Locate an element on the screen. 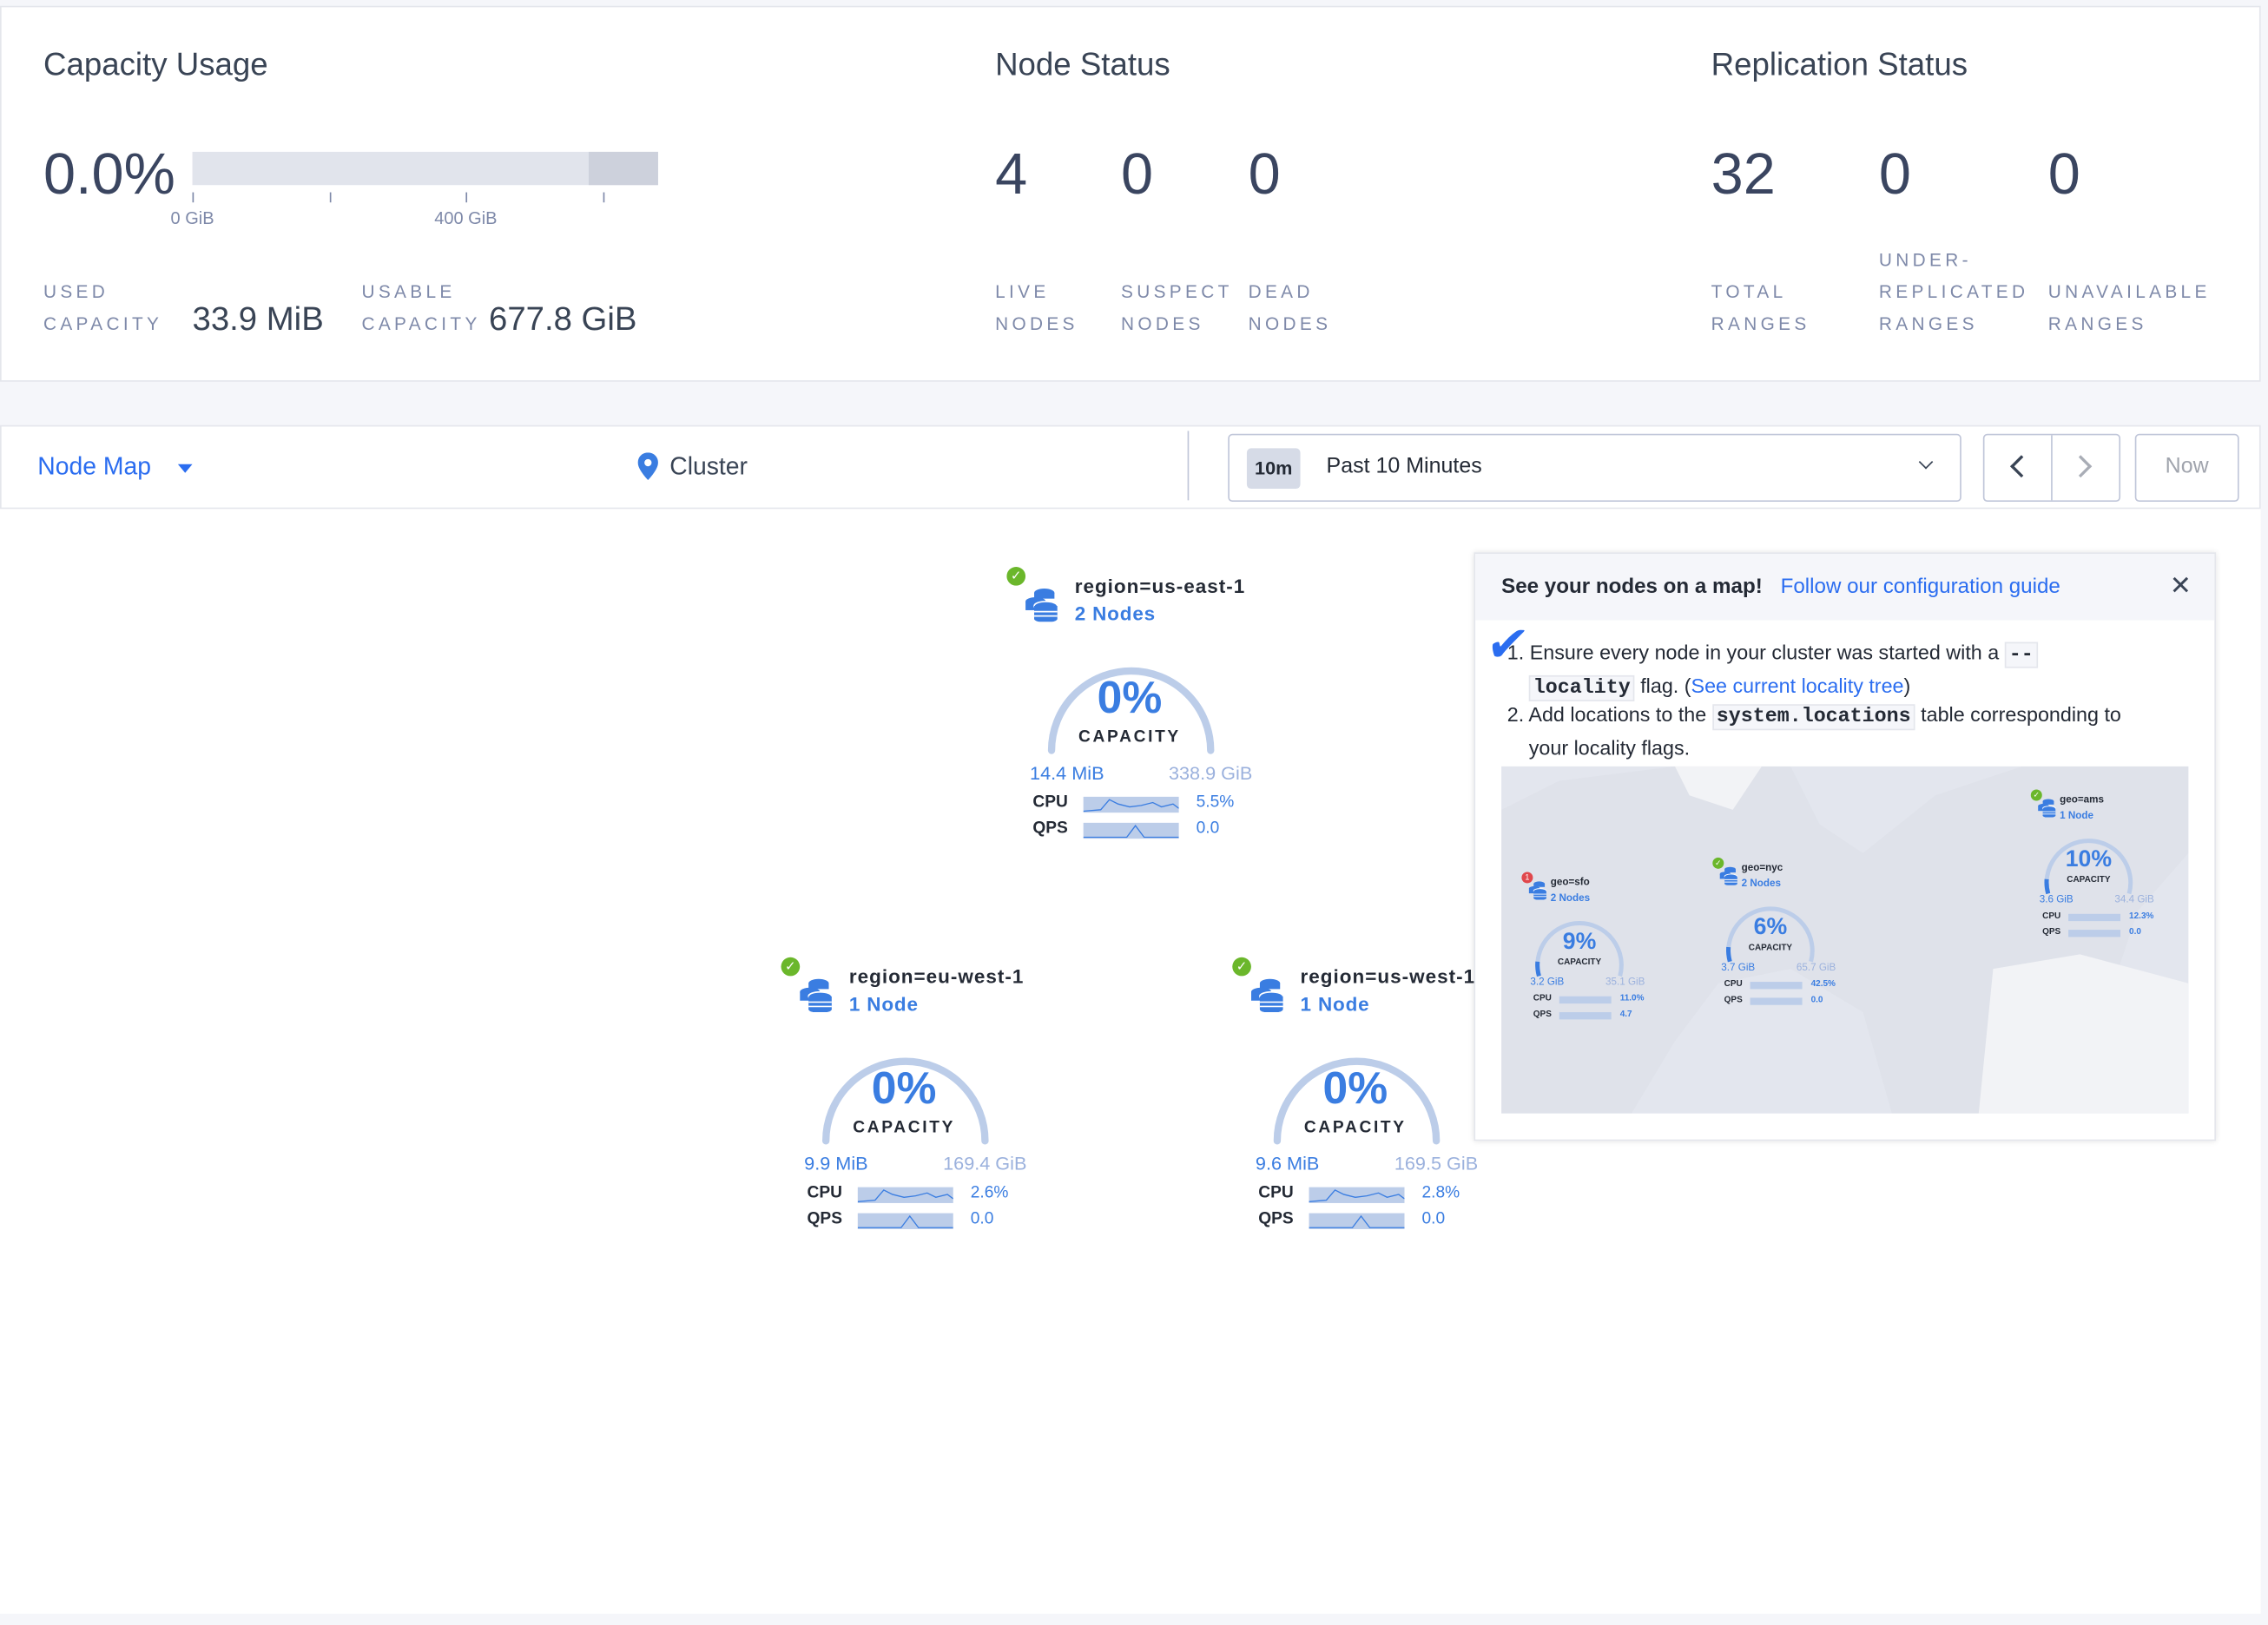  configuration-guide-link: Follow our configuration guide is located at coordinates (1920, 587).